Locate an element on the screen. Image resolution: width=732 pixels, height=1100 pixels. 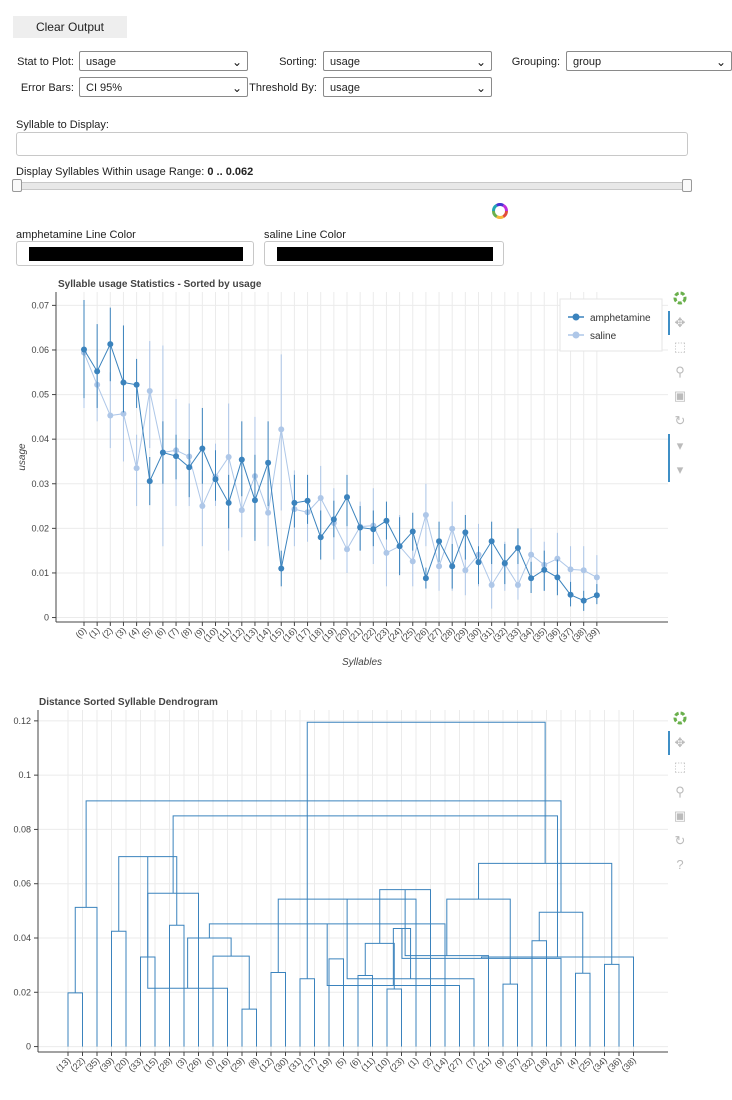
legend-label-amphetamine: amphetamine is located at coordinates (620, 318).